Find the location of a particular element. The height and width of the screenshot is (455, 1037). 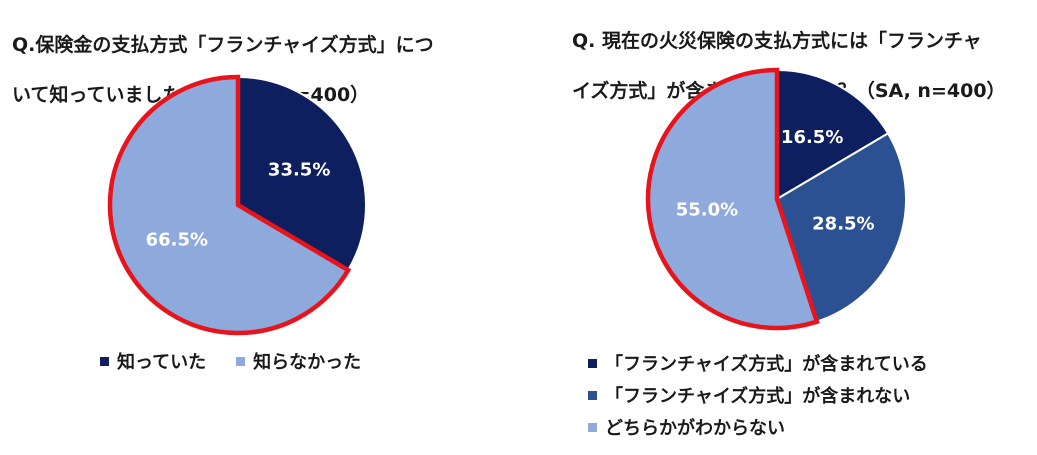

legend-left: 知っていた 知らなかった is located at coordinates (230, 361).